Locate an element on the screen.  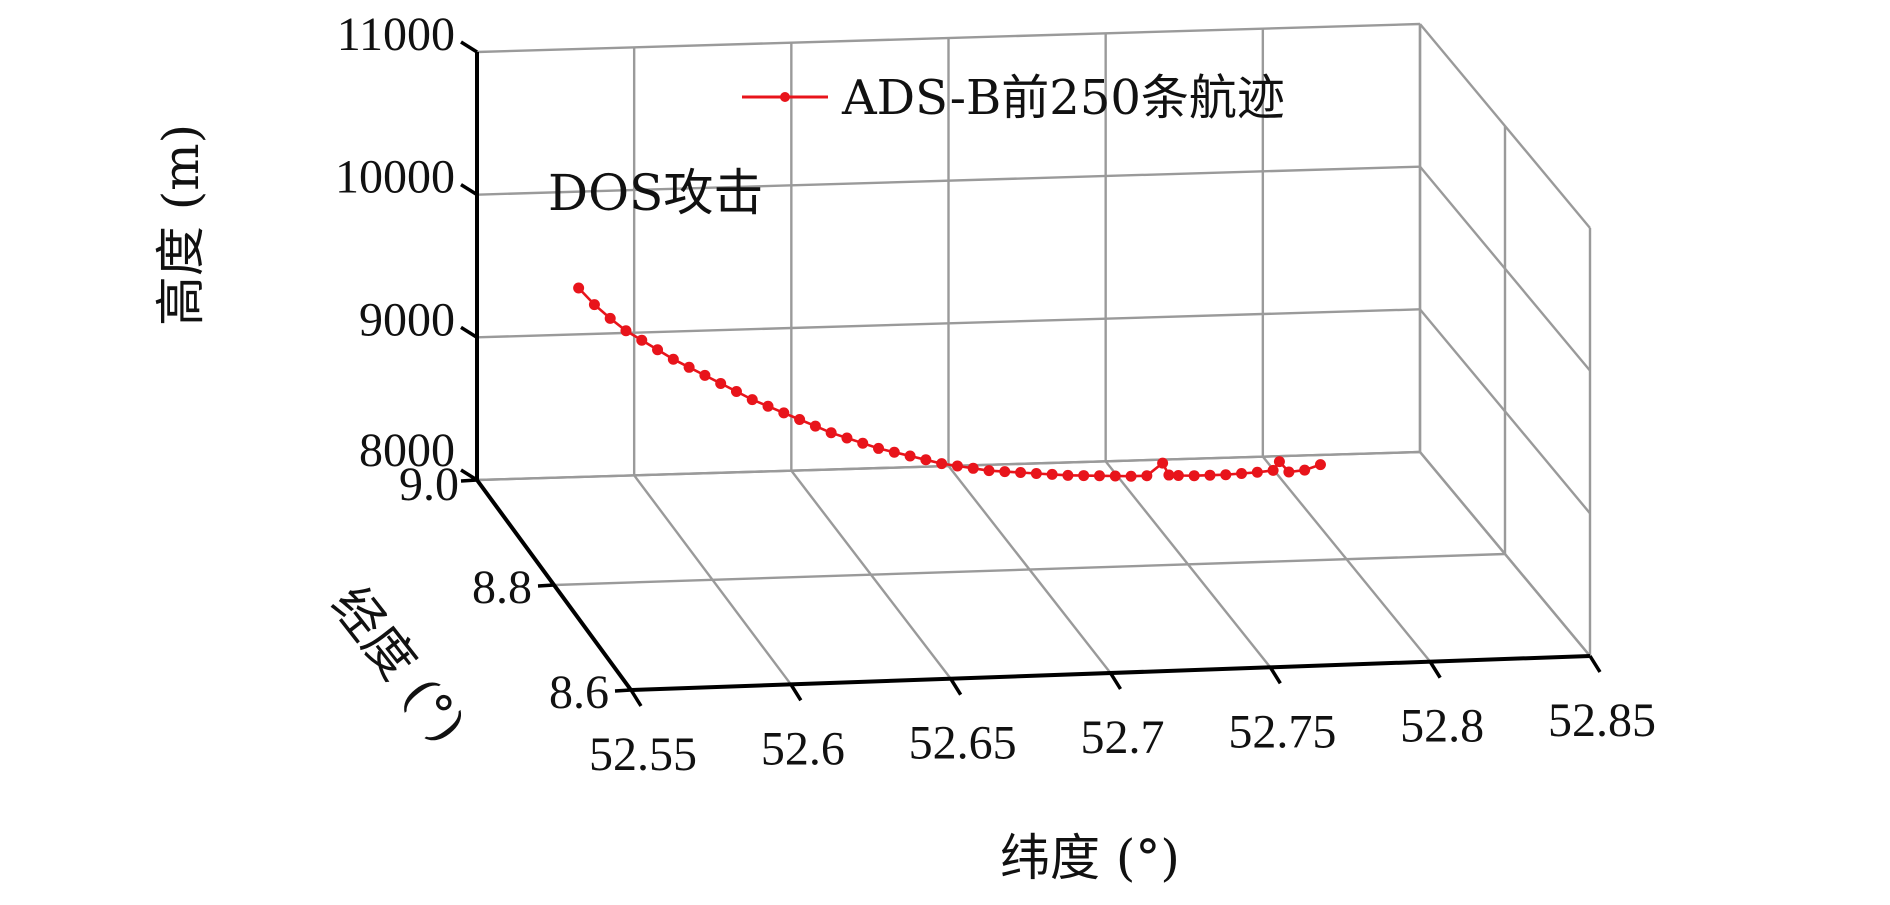
legend-marker-swatch is located at coordinates (785, 97).